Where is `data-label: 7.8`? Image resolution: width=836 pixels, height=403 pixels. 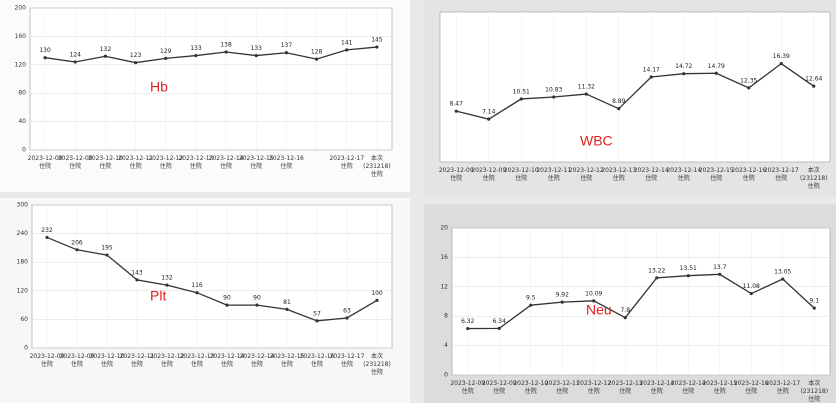
data-label: 7.8 is located at coordinates (625, 310).